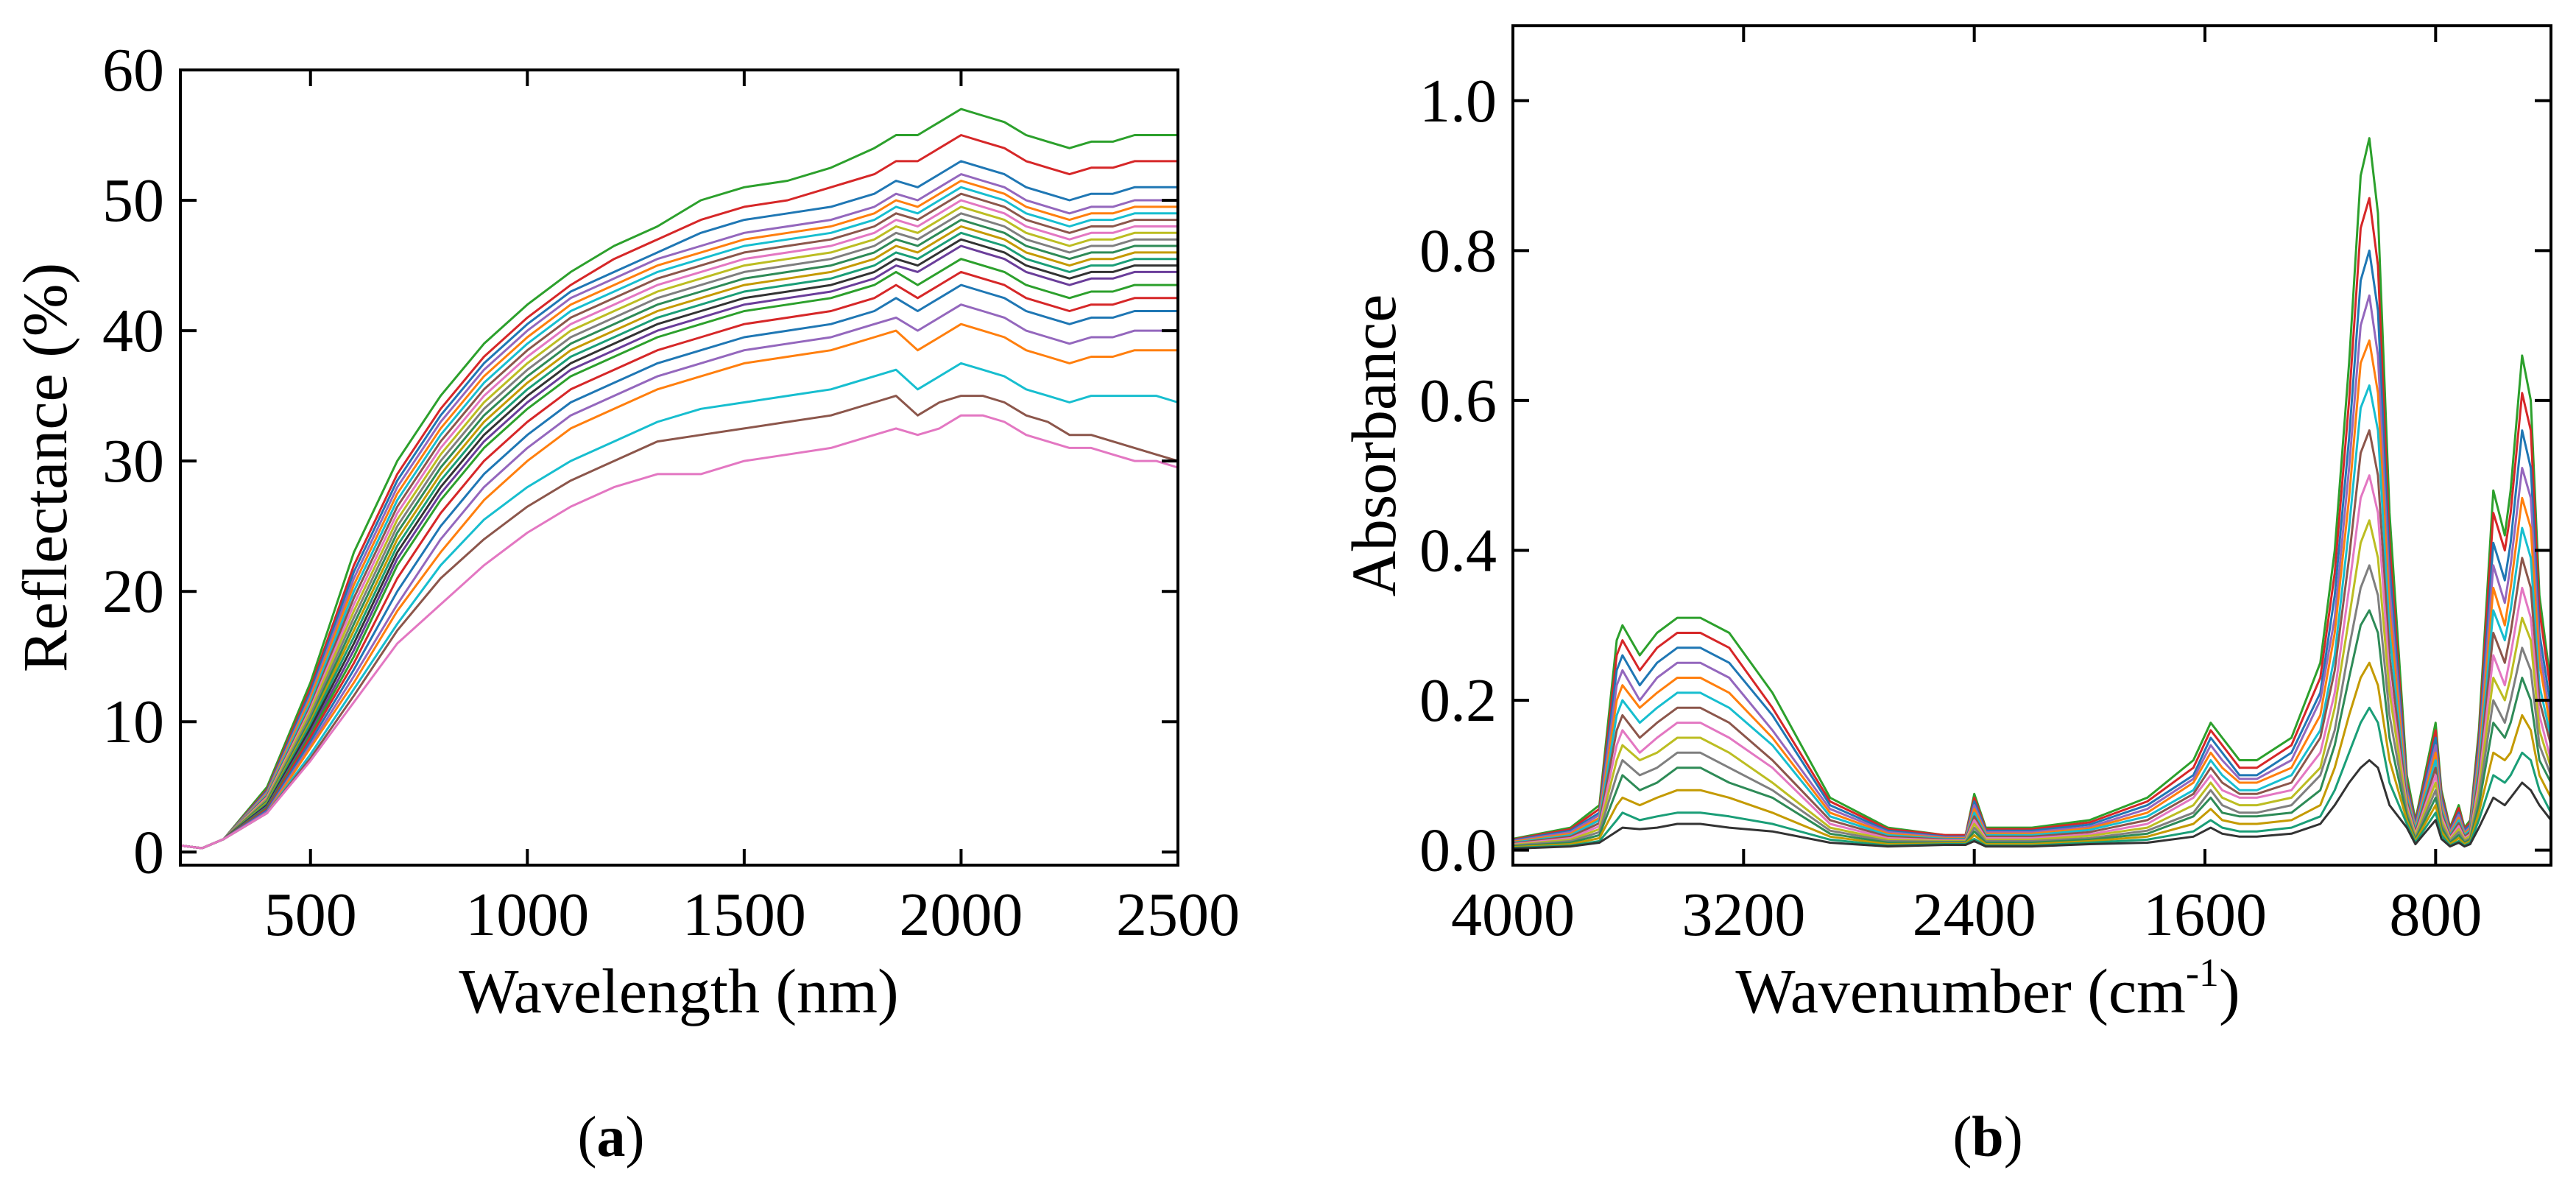 The width and height of the screenshot is (2576, 1181). I want to click on panel-b-caption-close: ), so click(2013, 1136).